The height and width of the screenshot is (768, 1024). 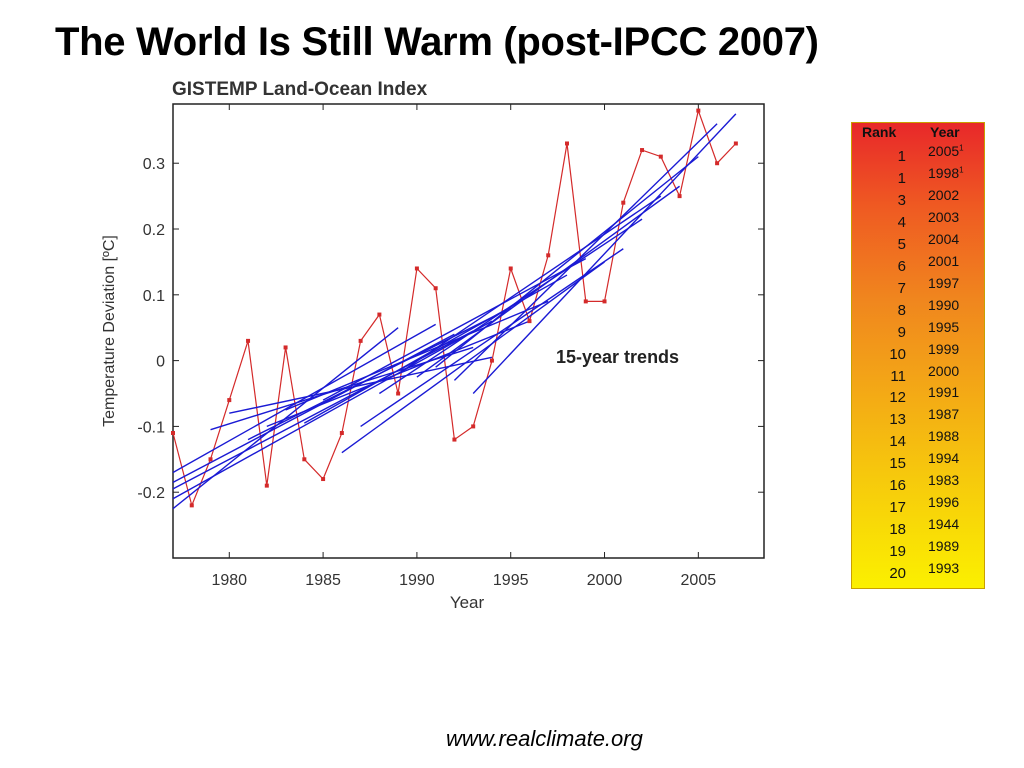 I want to click on rank-table-year: 19981, so click(x=946, y=172).